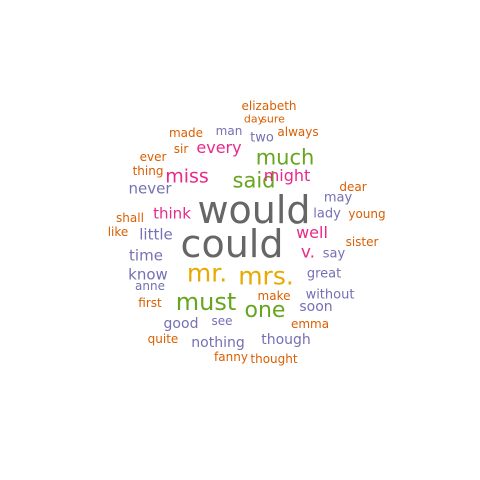 The width and height of the screenshot is (480, 480). Describe the element at coordinates (153, 157) in the screenshot. I see `word-ever: ever` at that location.